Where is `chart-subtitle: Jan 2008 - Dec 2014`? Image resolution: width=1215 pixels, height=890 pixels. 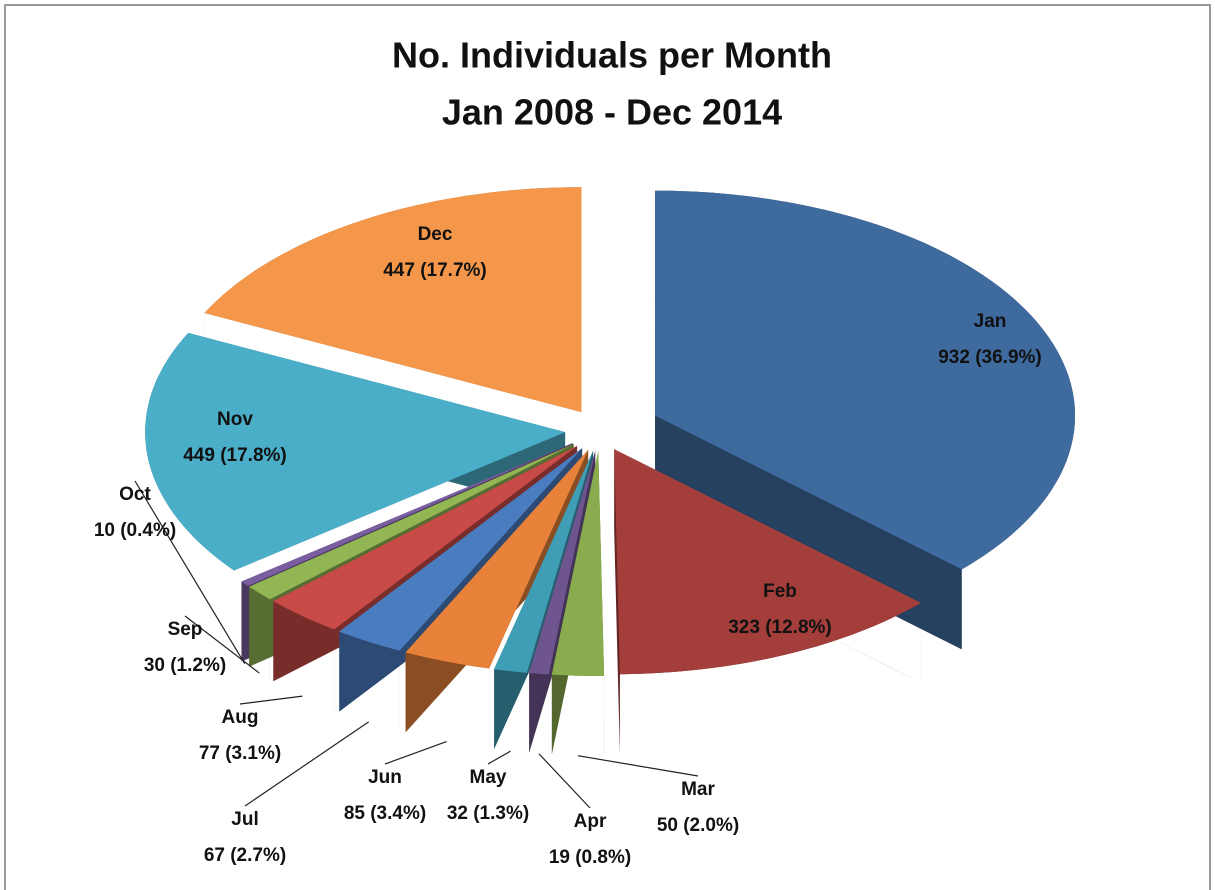
chart-subtitle: Jan 2008 - Dec 2014 is located at coordinates (612, 112).